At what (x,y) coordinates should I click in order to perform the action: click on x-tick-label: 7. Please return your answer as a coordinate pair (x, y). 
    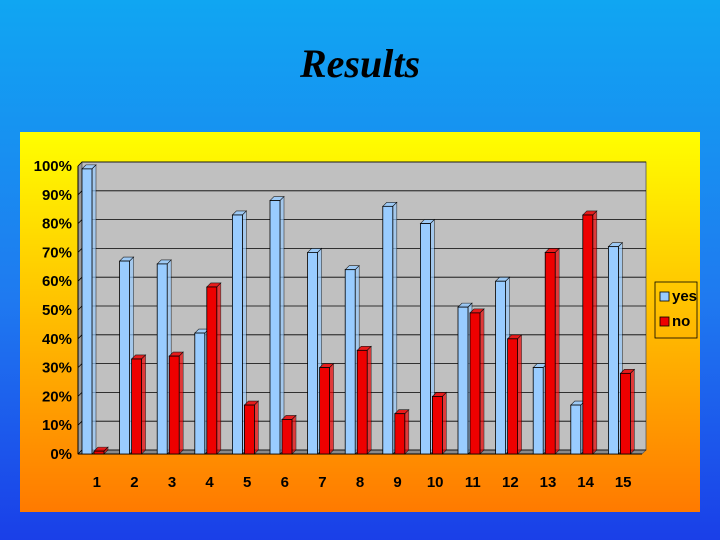
    Looking at the image, I should click on (322, 482).